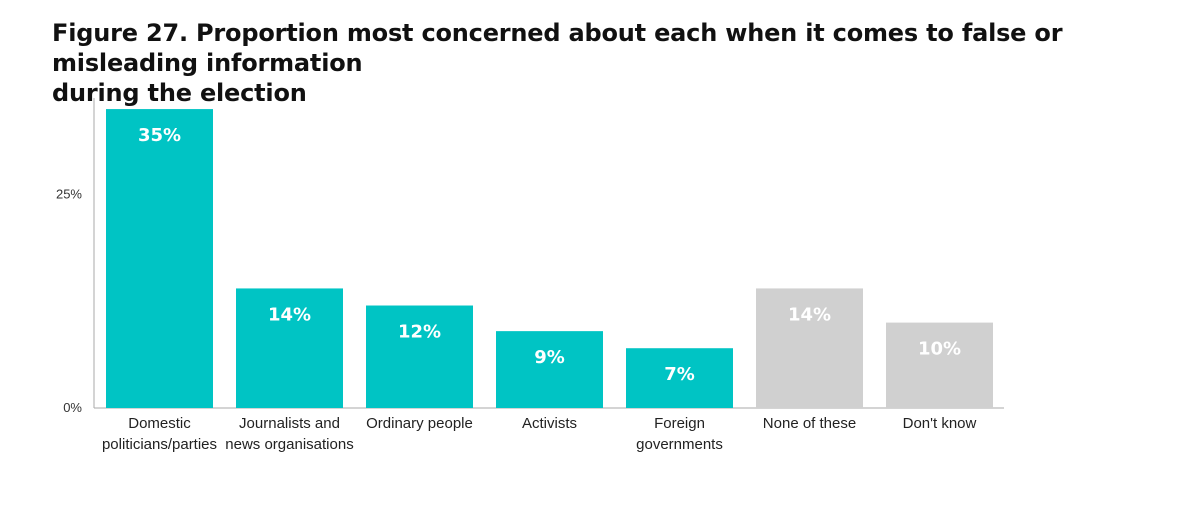 The image size is (1200, 523). I want to click on bar-value-label: 12%, so click(419, 332).